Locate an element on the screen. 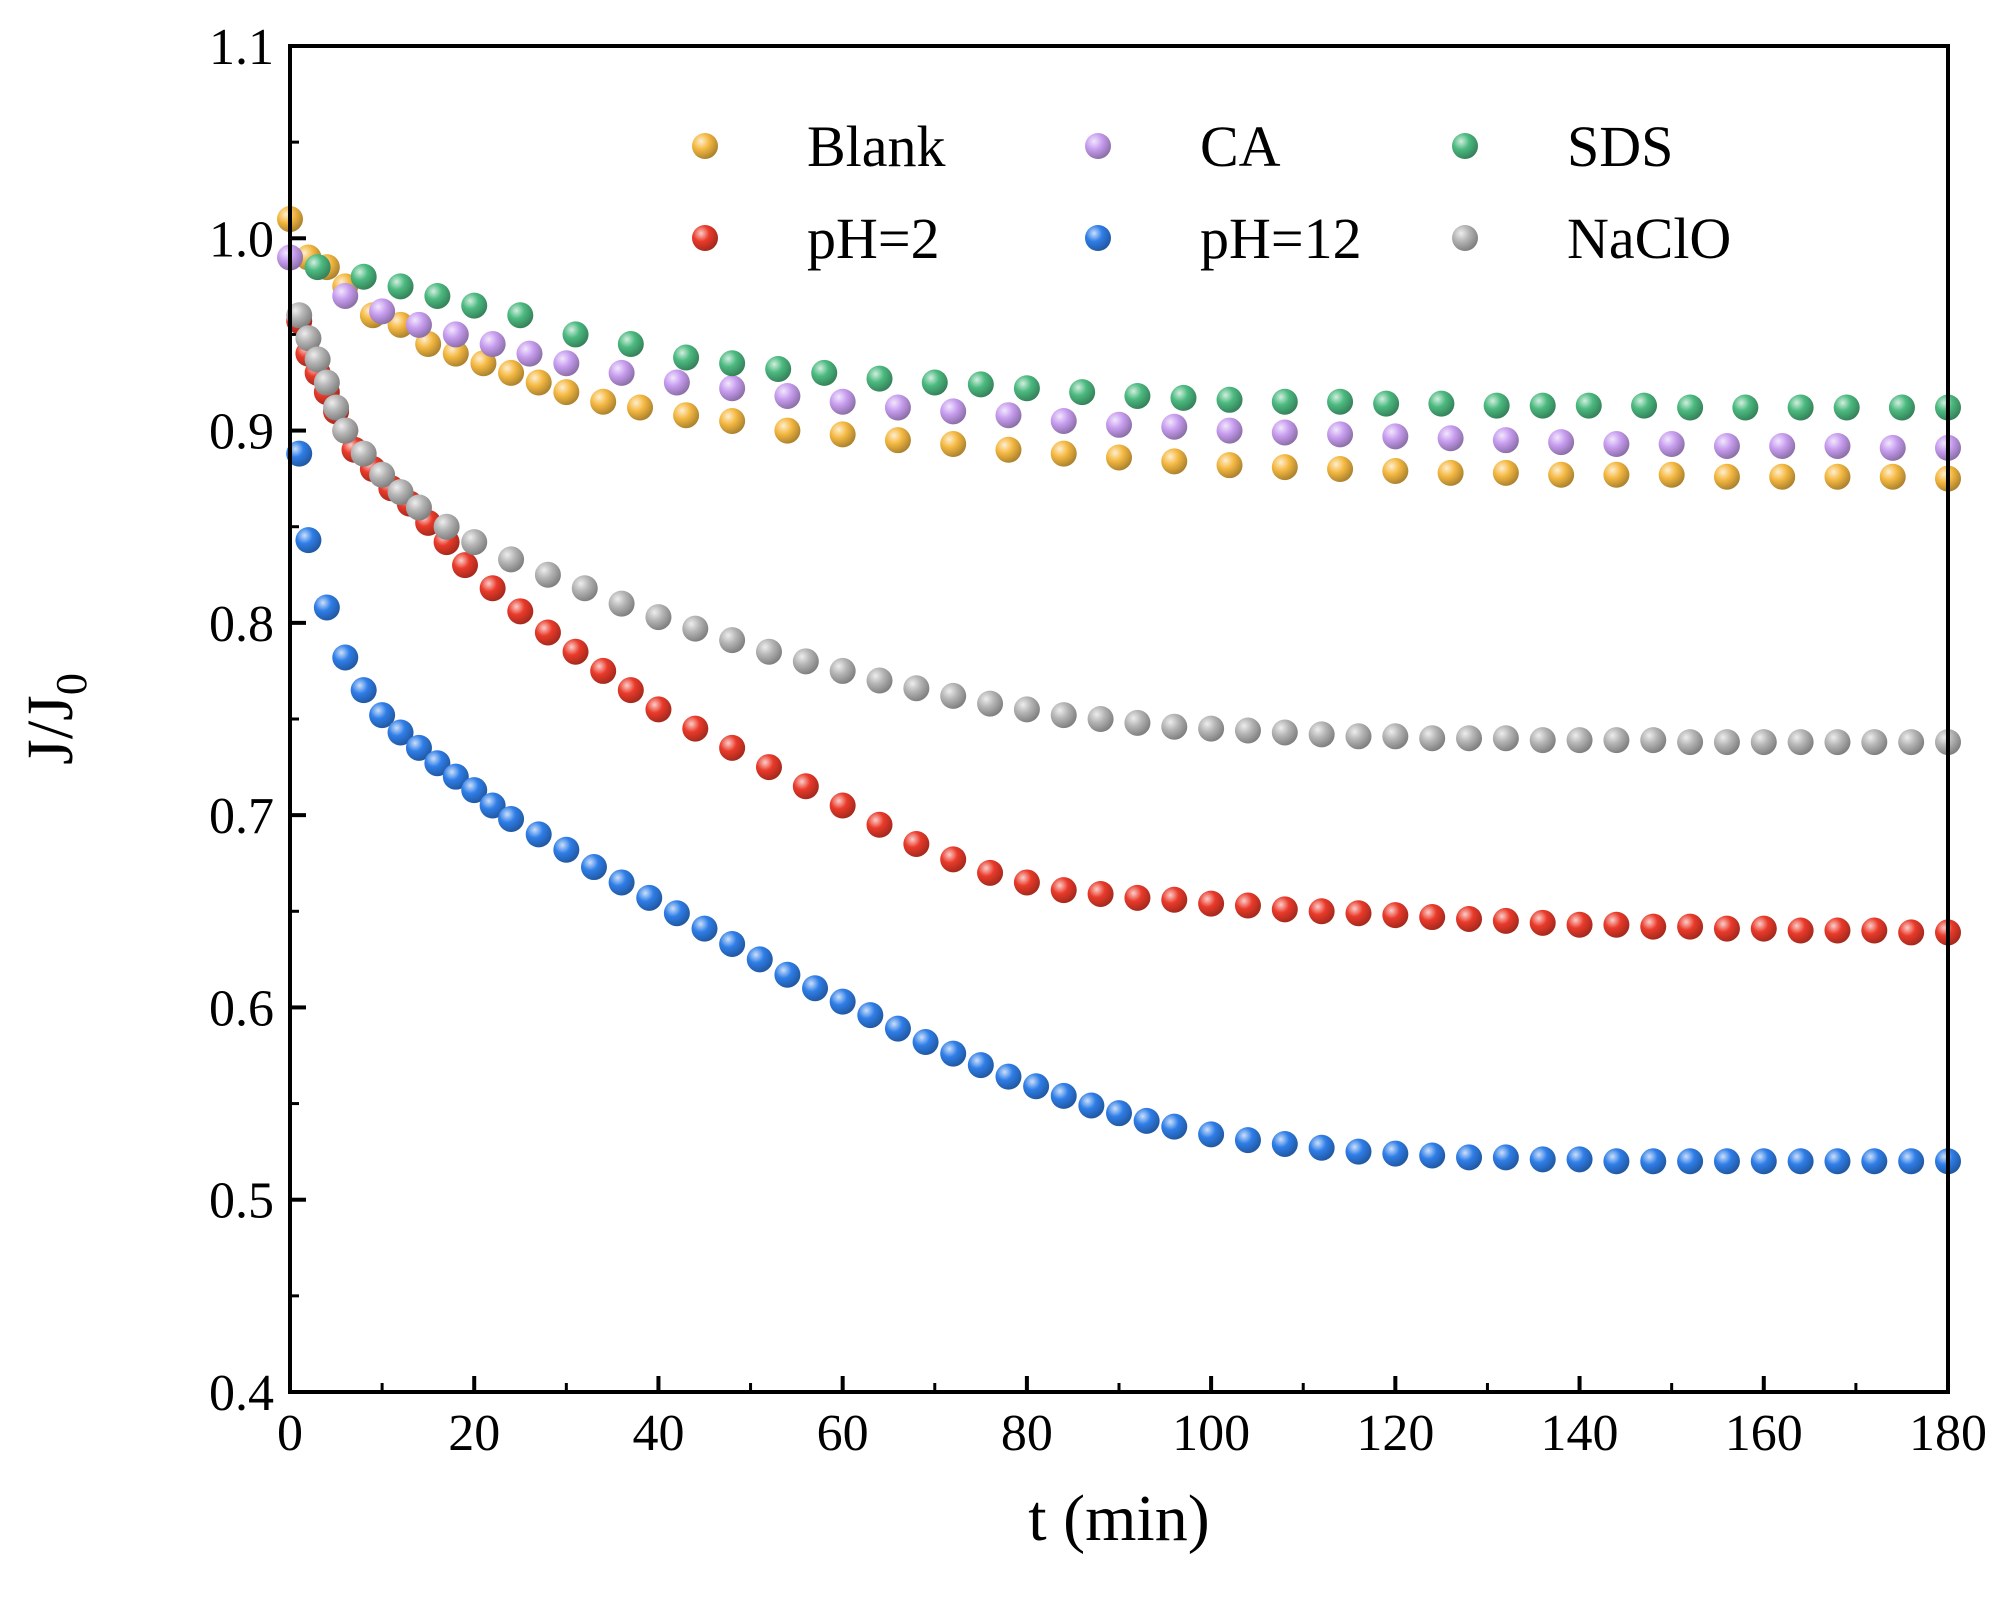 The height and width of the screenshot is (1619, 2008). legend-label: CA is located at coordinates (1240, 146).